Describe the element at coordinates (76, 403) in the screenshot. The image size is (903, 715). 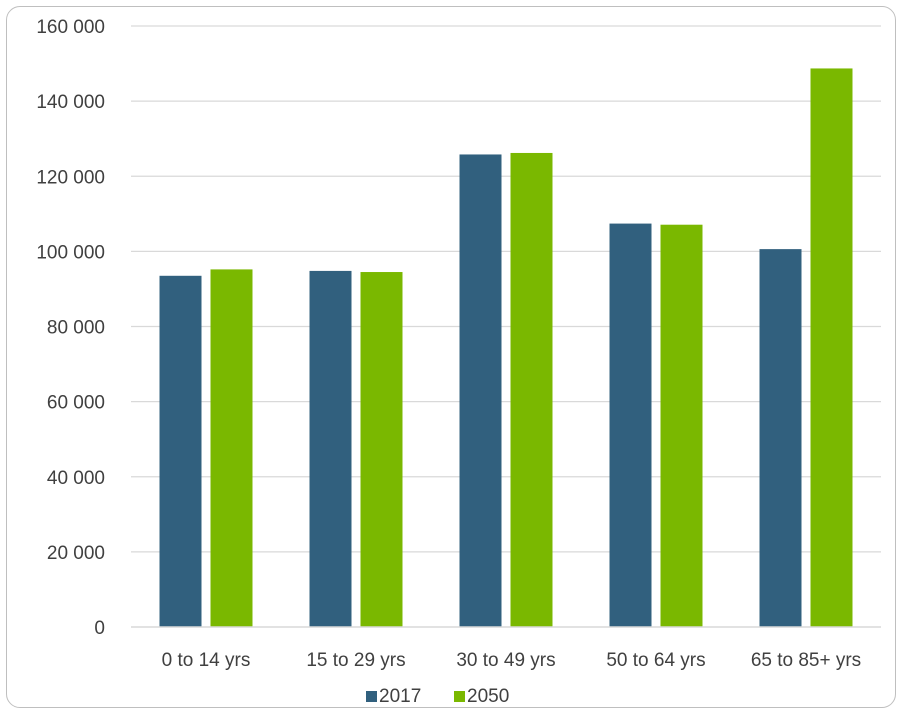
I see `y-tick-label: 60 000` at that location.